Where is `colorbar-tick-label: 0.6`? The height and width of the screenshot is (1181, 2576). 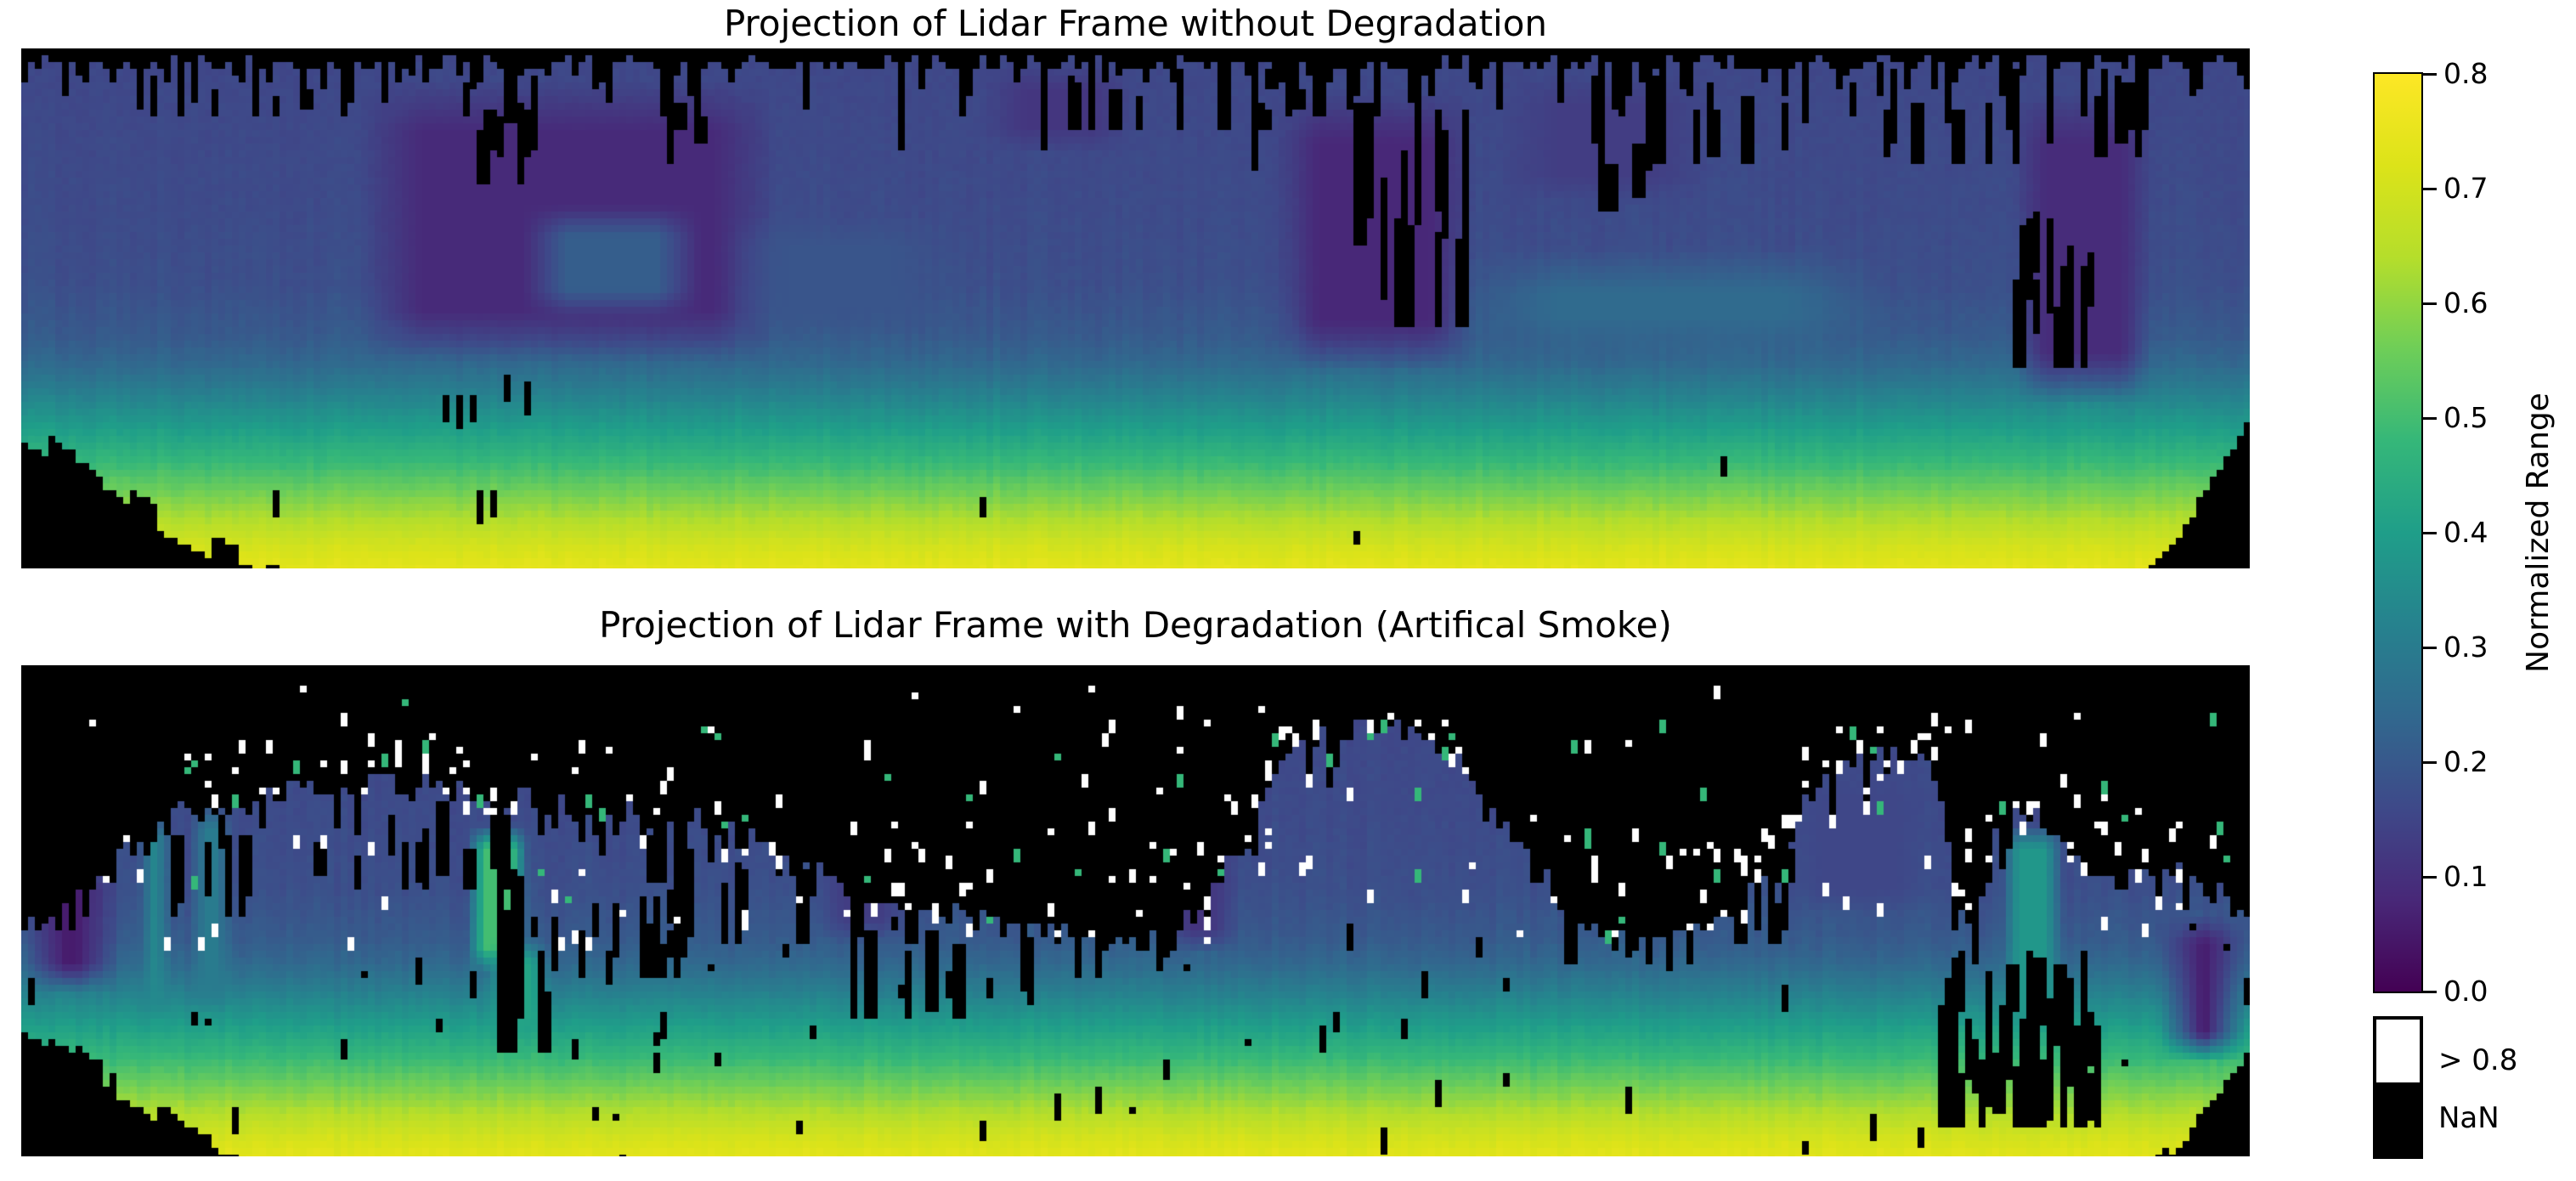
colorbar-tick-label: 0.6 is located at coordinates (2465, 302).